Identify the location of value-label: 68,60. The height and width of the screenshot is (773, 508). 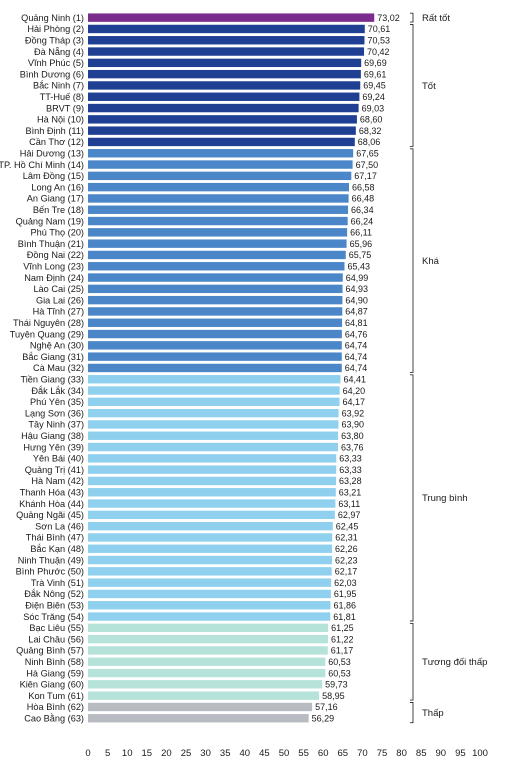
(371, 120).